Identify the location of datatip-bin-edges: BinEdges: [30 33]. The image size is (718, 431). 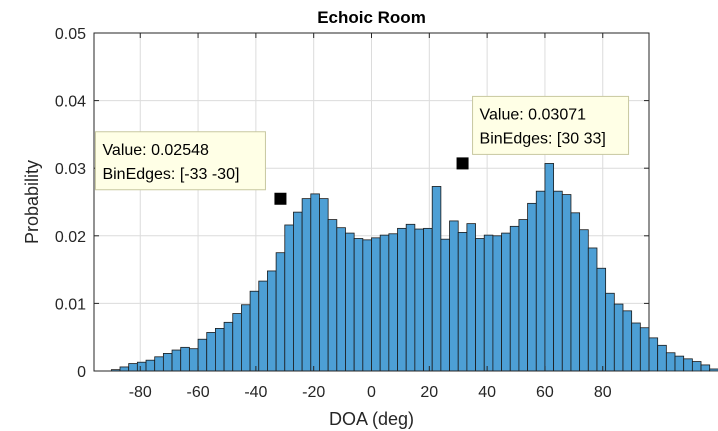
(543, 138).